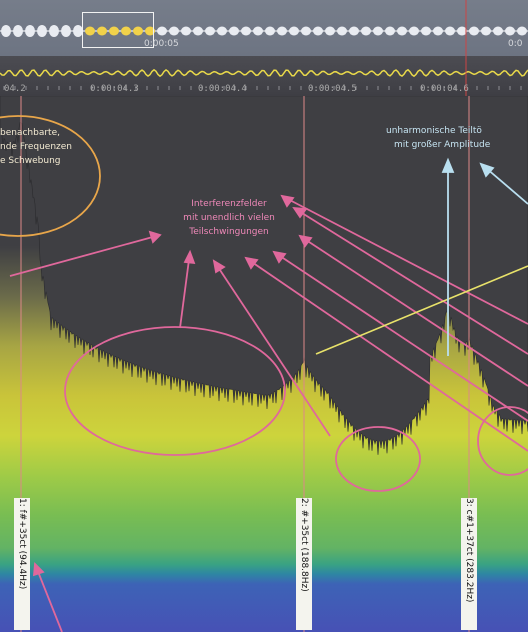 This screenshot has width=528, height=632. I want to click on zoomed-waveform, so click(264, 76).